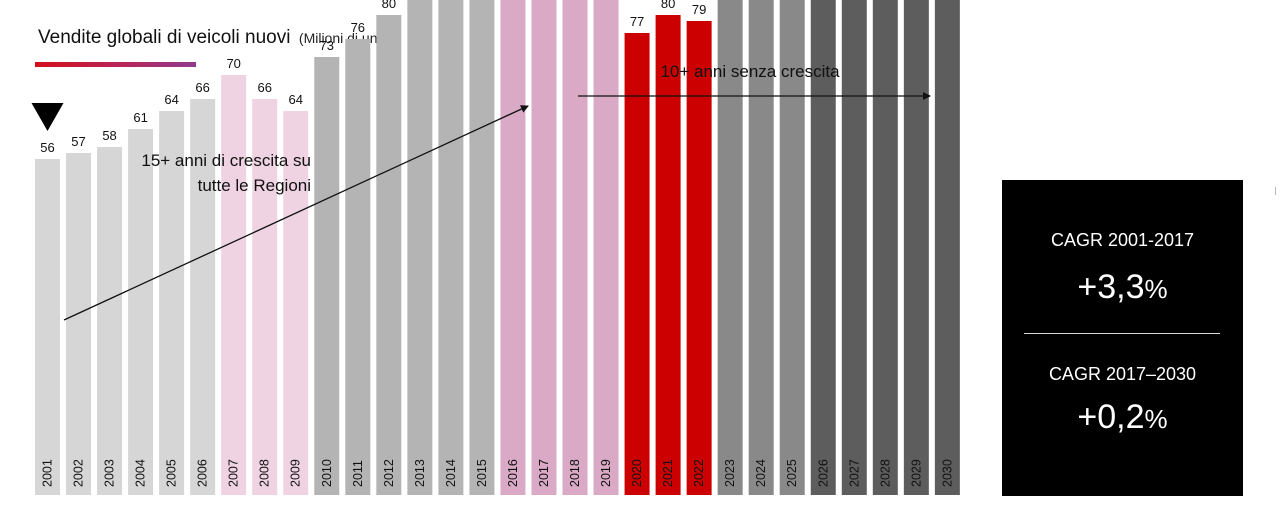 This screenshot has height=506, width=1280. What do you see at coordinates (358, 267) in the screenshot?
I see `bar-2011` at bounding box center [358, 267].